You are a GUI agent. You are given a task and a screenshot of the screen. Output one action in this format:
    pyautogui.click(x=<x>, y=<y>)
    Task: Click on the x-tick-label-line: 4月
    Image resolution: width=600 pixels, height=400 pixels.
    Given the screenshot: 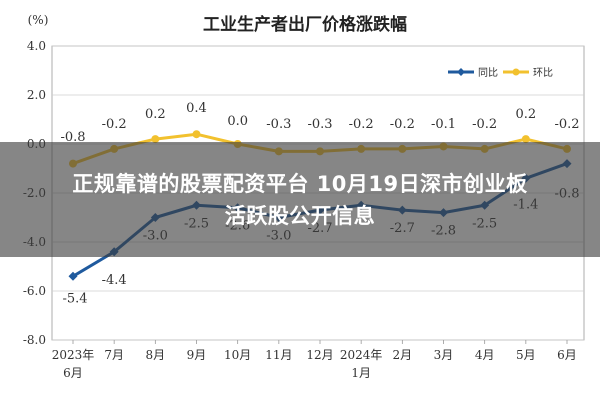 What is the action you would take?
    pyautogui.click(x=485, y=355)
    